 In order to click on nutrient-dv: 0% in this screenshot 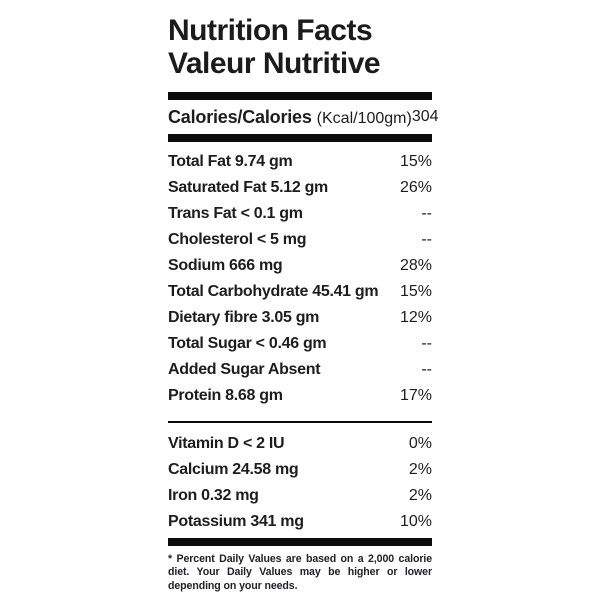, I will do `click(420, 443)`.